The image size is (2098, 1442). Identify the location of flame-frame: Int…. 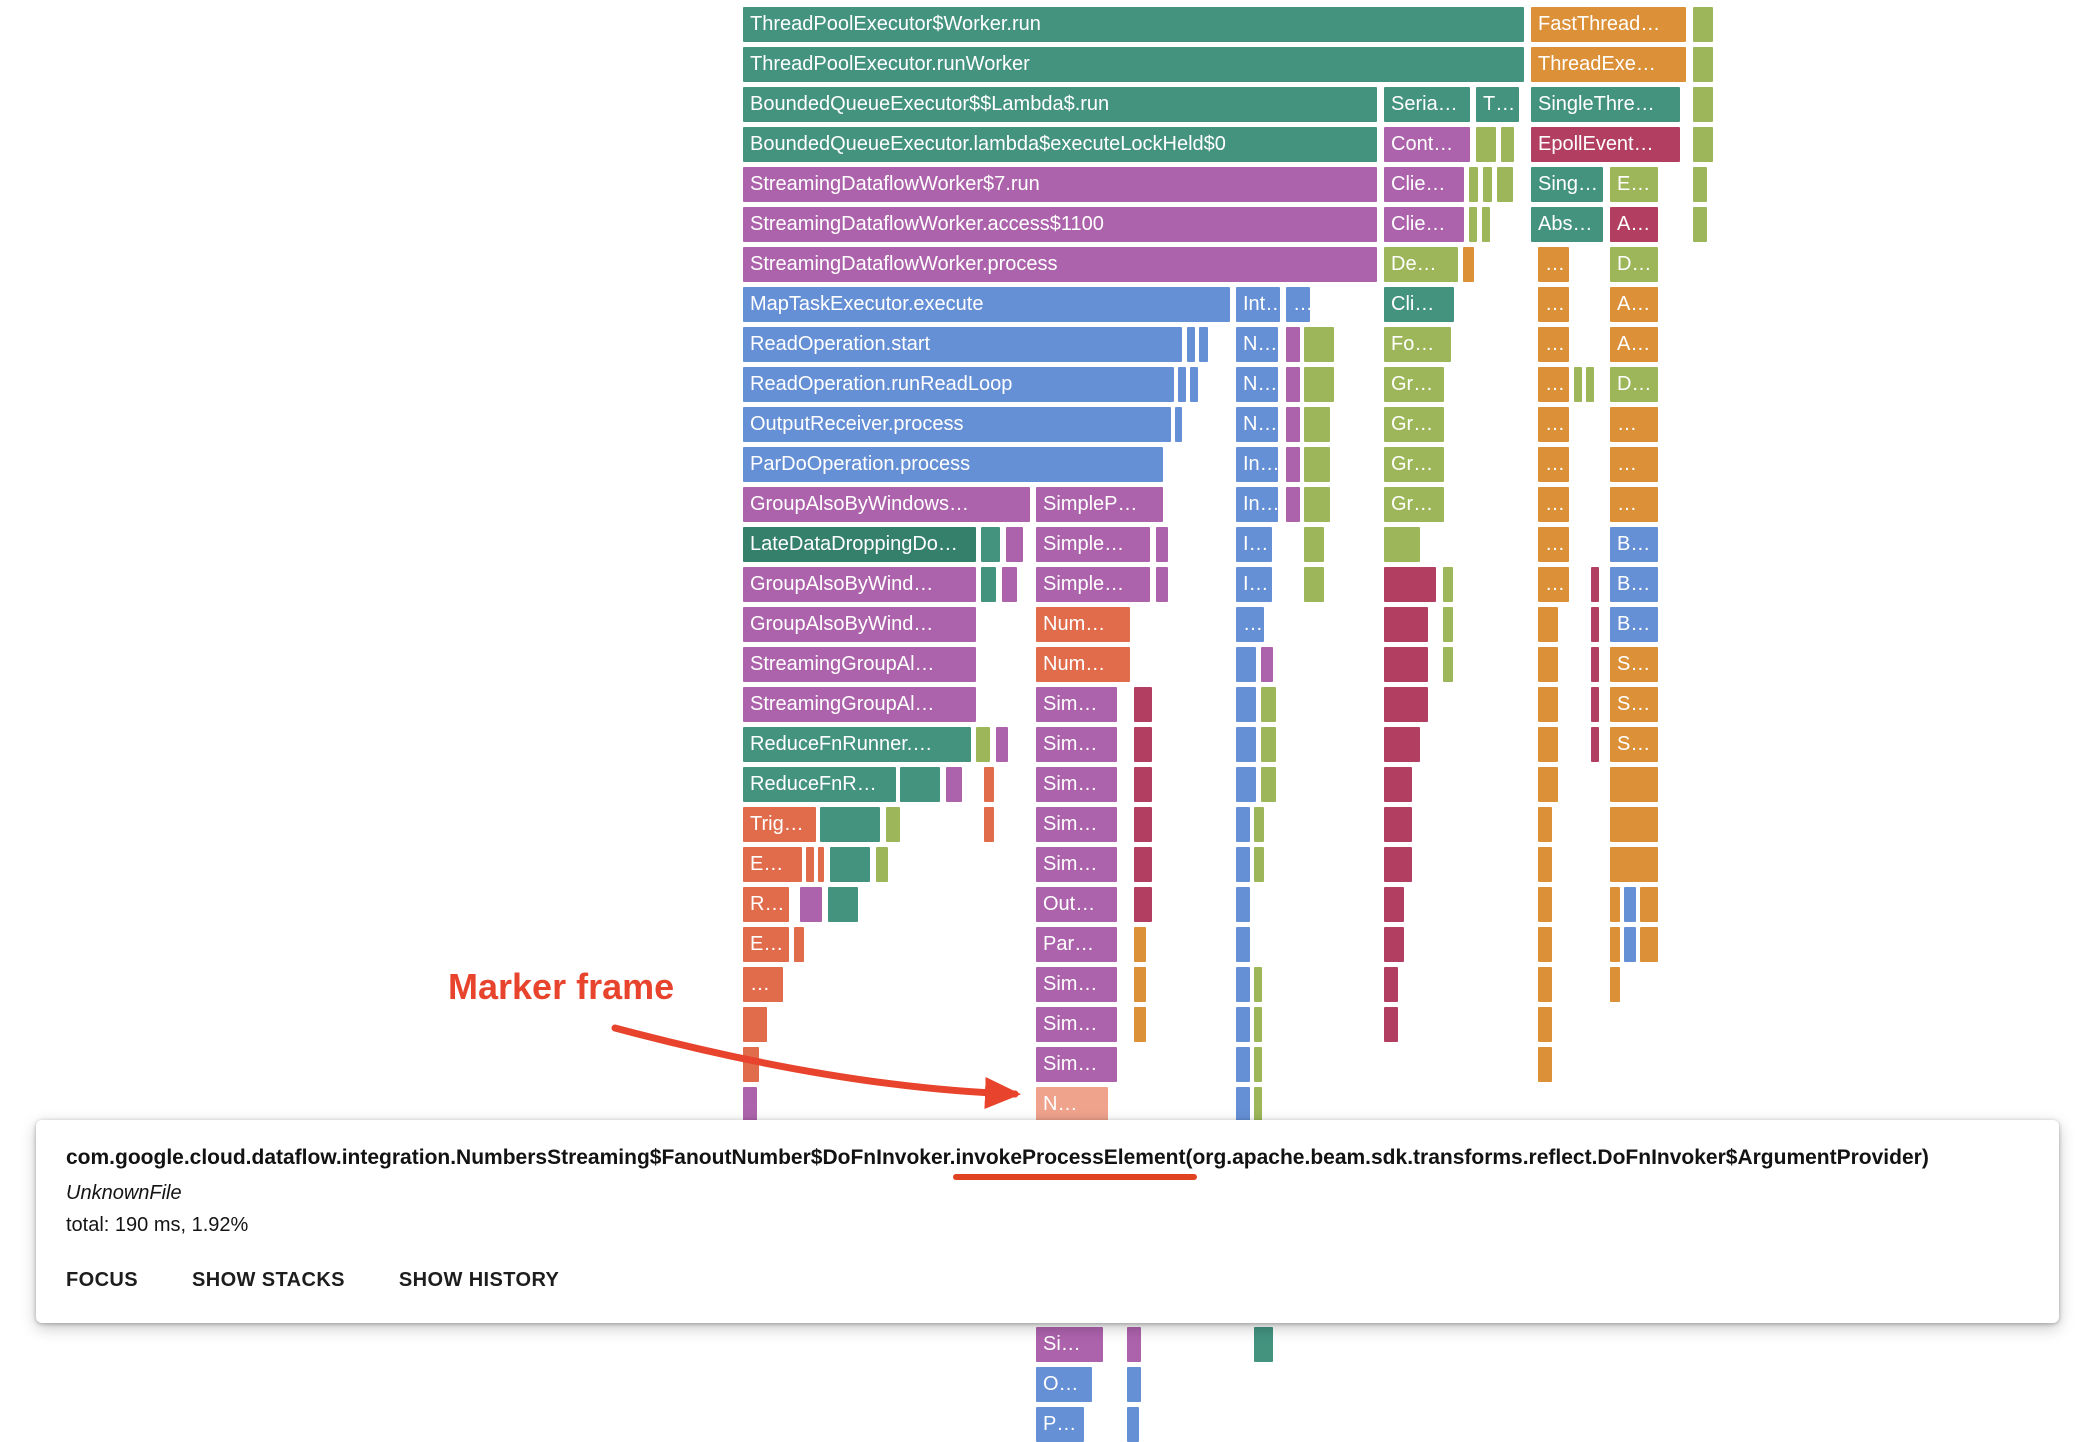
(1258, 304).